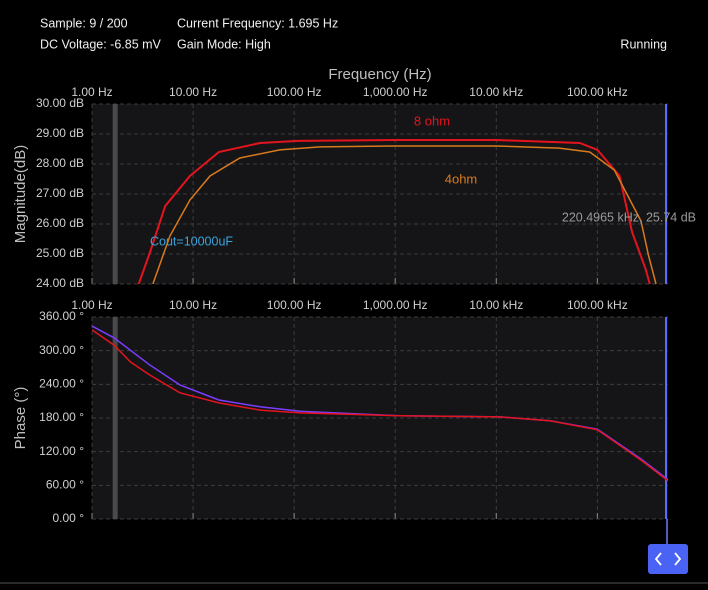  Describe the element at coordinates (69, 518) in the screenshot. I see `y-tick-label: 0.00 °` at that location.